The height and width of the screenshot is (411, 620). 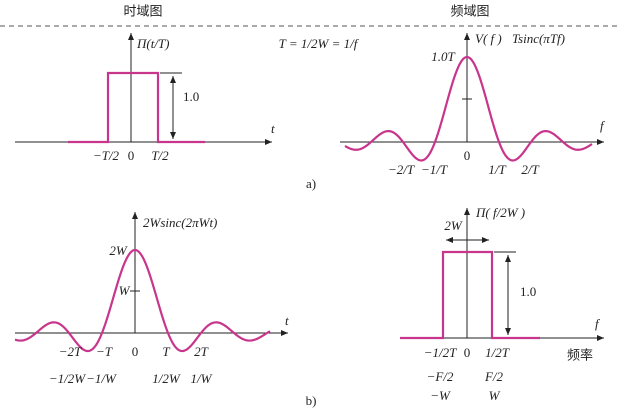 What do you see at coordinates (70, 351) in the screenshot?
I see `tick-label: −2T` at bounding box center [70, 351].